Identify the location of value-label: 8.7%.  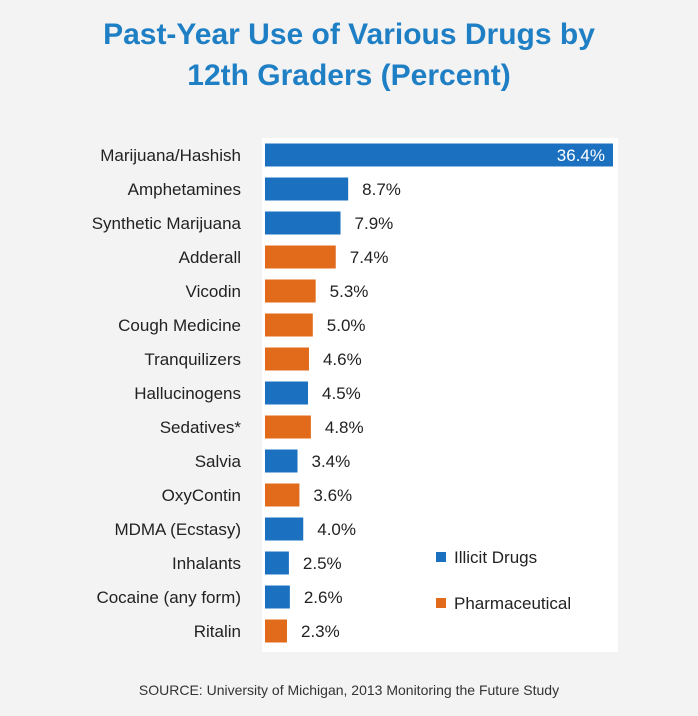
(381, 189).